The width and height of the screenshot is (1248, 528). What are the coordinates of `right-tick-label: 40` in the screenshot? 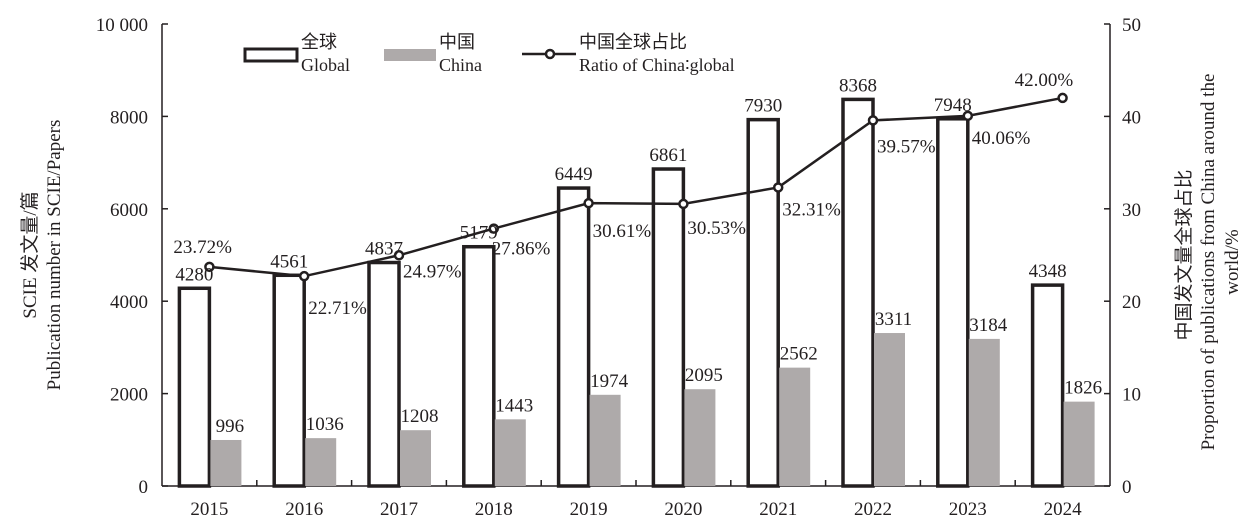 It's located at (1131, 117).